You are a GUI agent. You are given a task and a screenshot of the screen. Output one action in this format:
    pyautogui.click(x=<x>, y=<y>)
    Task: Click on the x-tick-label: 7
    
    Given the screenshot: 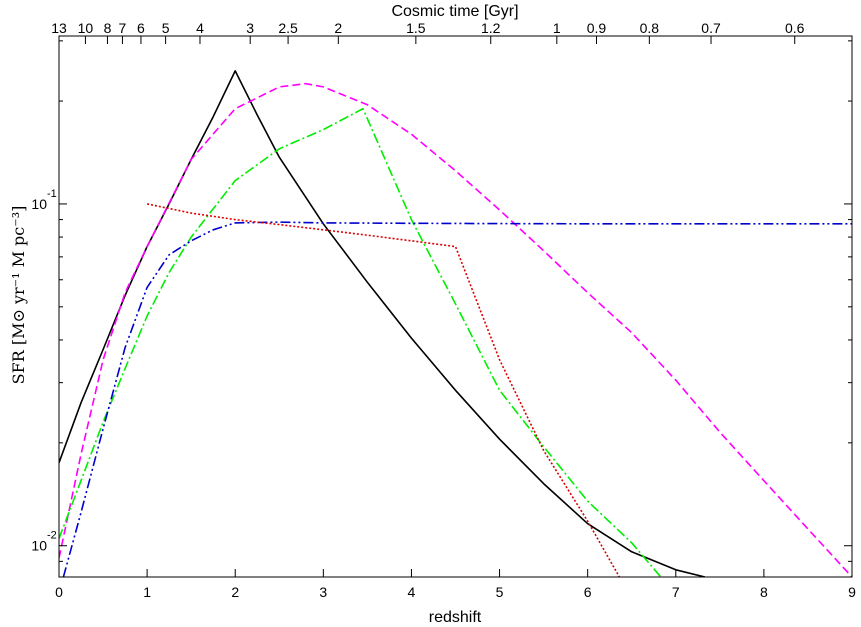 What is the action you would take?
    pyautogui.click(x=676, y=592)
    